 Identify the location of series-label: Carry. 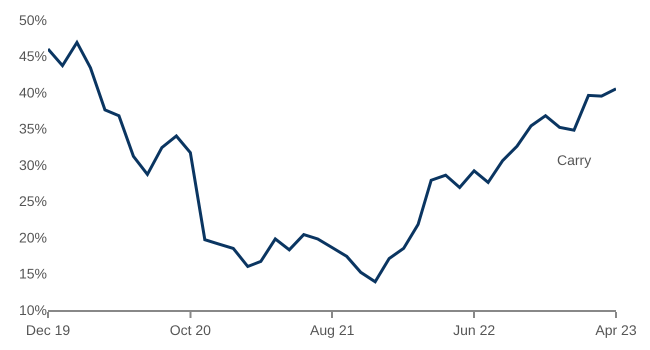
(574, 160).